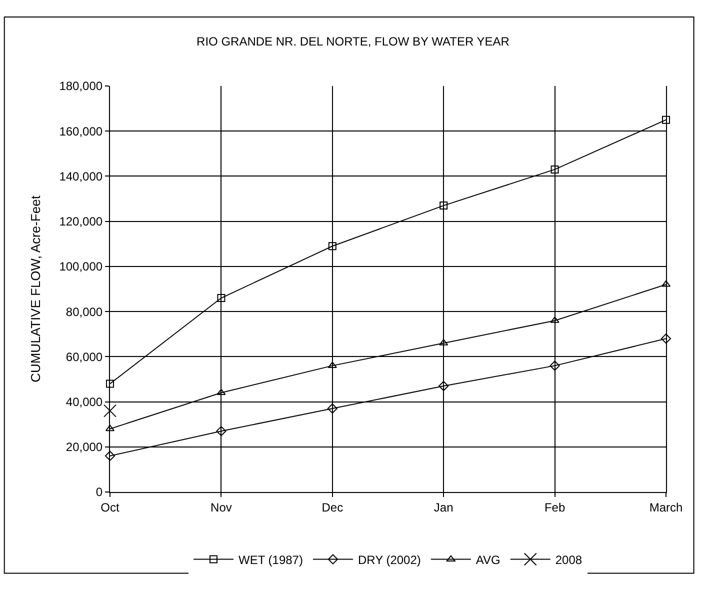 The width and height of the screenshot is (706, 592). I want to click on y-tick-label: 0, so click(99, 492).